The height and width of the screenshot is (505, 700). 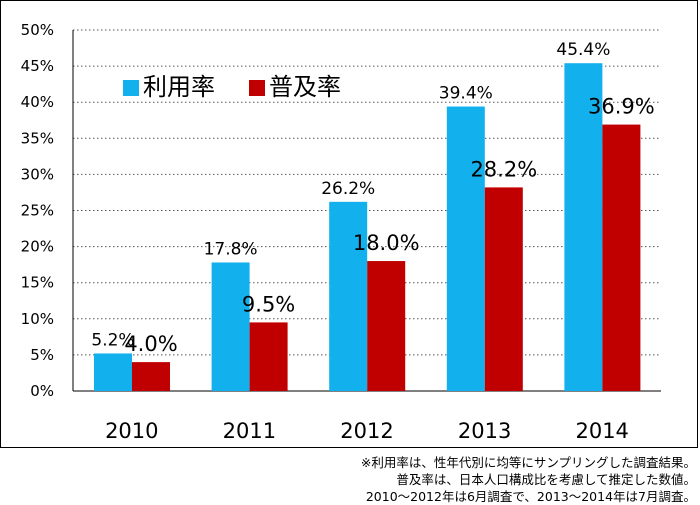 I want to click on footnote-line: 2010～2012年は6月調査で、2013～2014年は7月調査。, so click(x=530, y=496).